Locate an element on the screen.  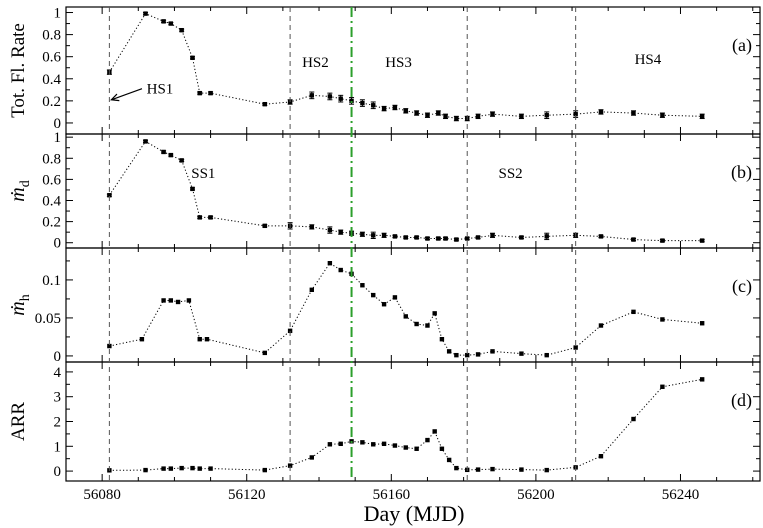
y-tick-label: 0.05 is located at coordinates (48, 319).